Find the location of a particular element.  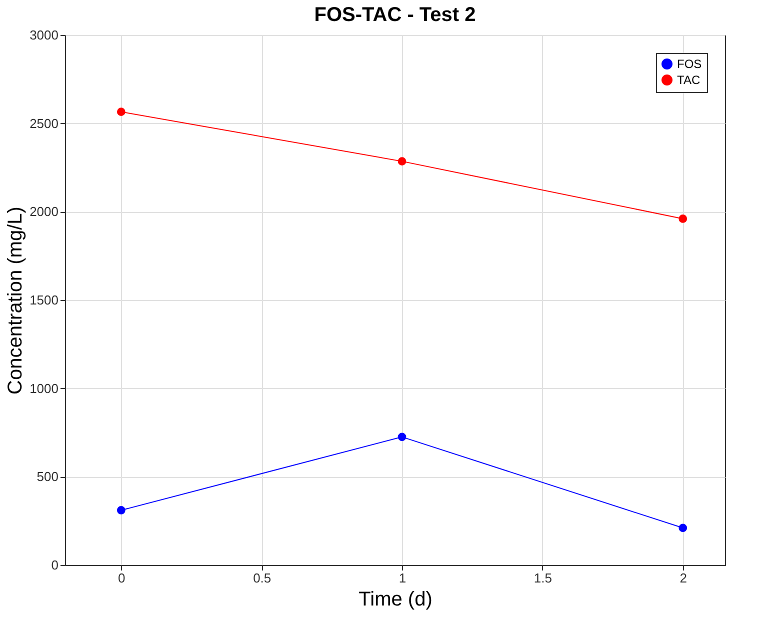

x-tick-label: 0.5 is located at coordinates (262, 578).